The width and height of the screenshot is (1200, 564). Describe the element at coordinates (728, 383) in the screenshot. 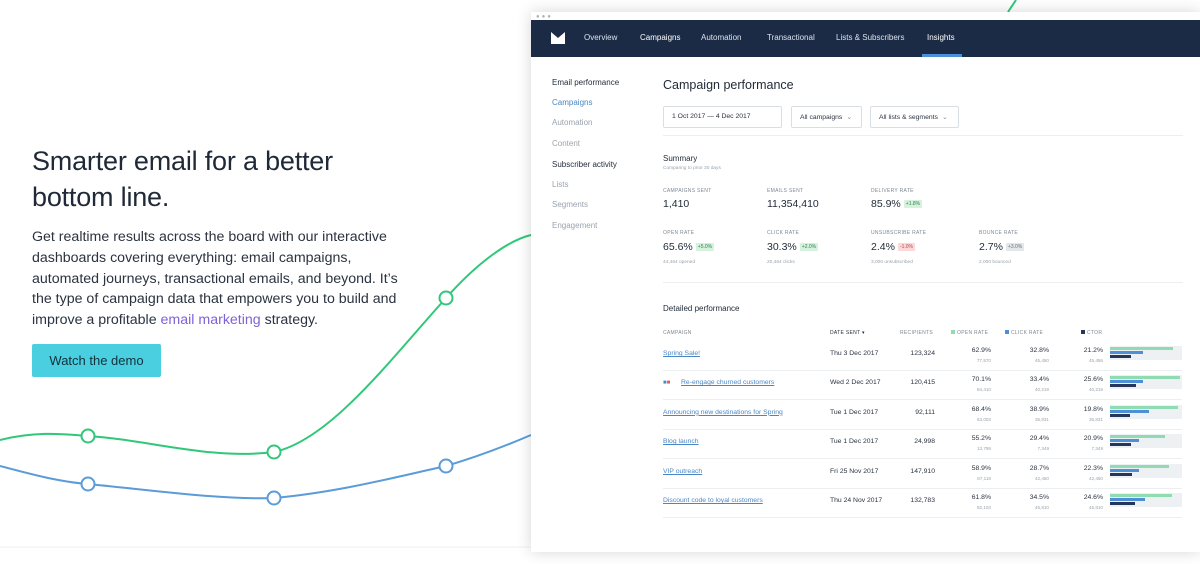

I see `campaign-name-link: Re-engage churned customers` at that location.